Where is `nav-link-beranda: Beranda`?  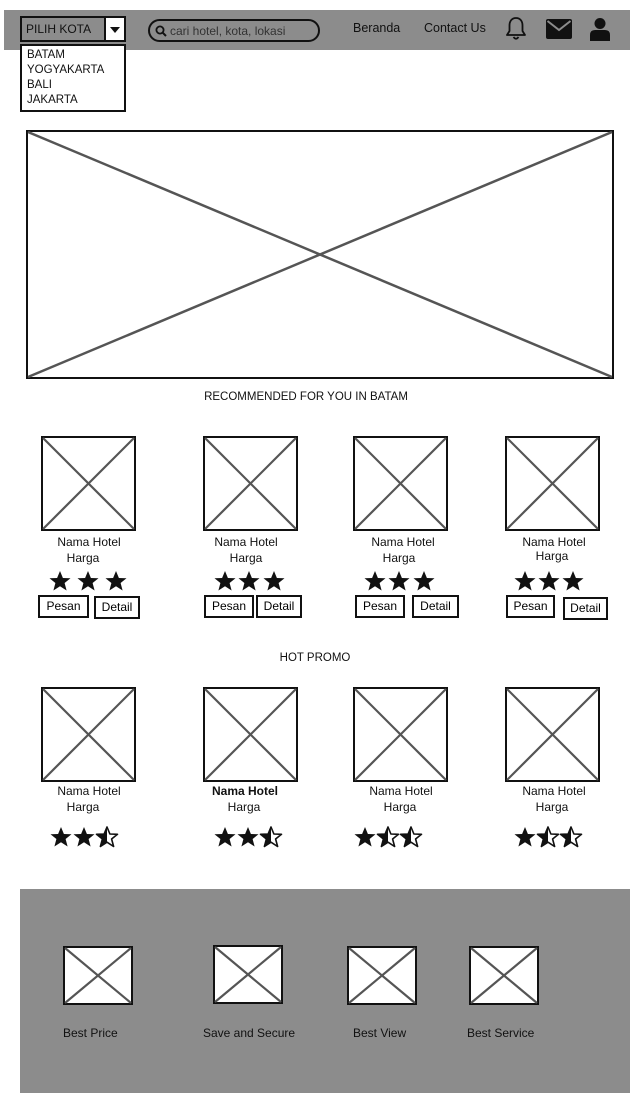 nav-link-beranda: Beranda is located at coordinates (377, 28).